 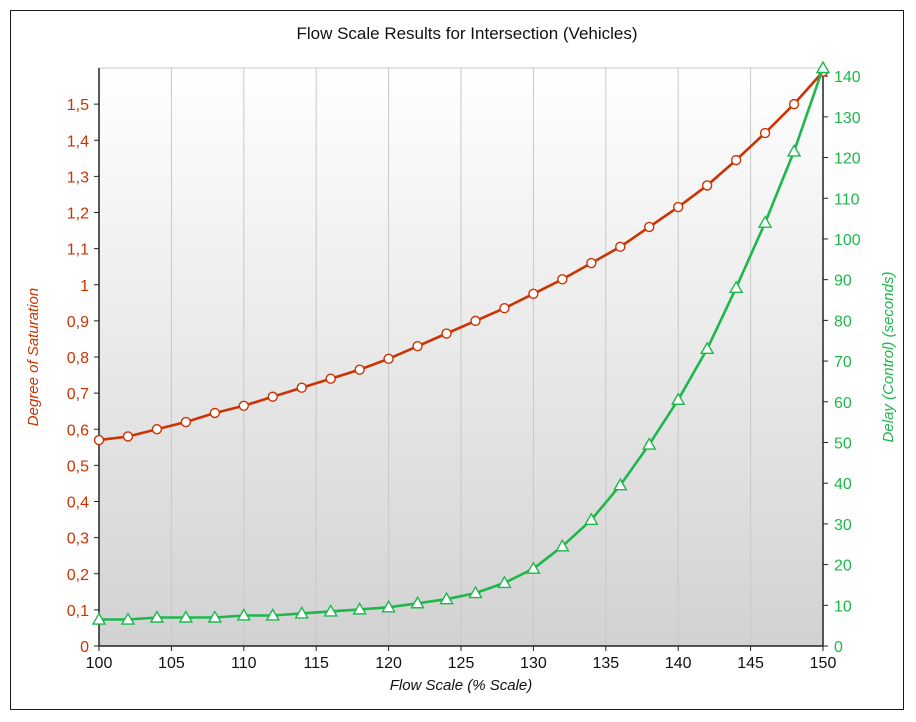 What do you see at coordinates (461, 663) in the screenshot?
I see `x-tick-label: 125` at bounding box center [461, 663].